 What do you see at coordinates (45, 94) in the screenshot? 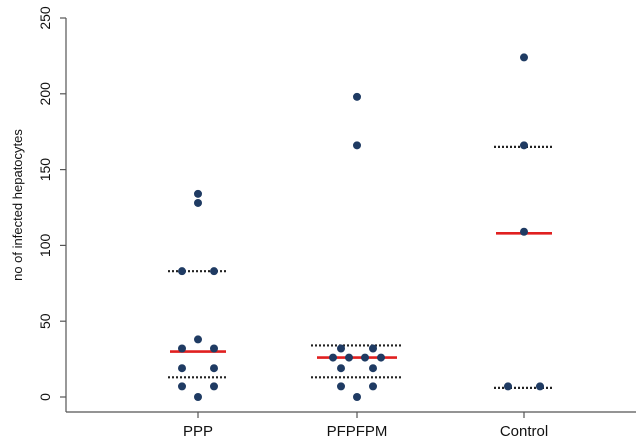
I see `y-tick-label: 200` at bounding box center [45, 94].